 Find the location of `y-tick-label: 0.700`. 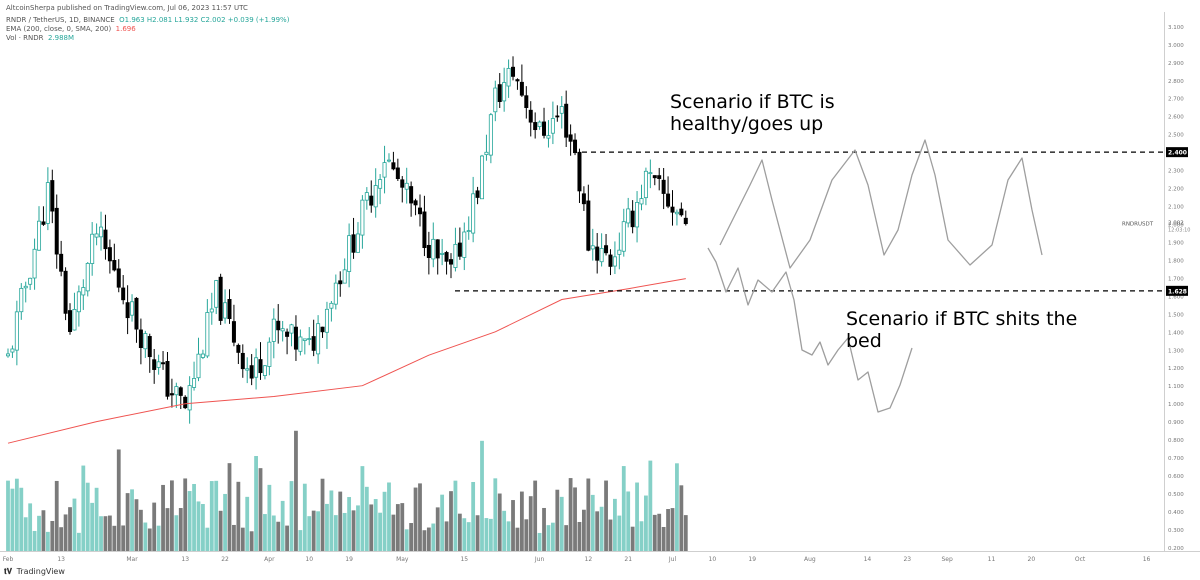

y-tick-label: 0.700 is located at coordinates (1176, 459).